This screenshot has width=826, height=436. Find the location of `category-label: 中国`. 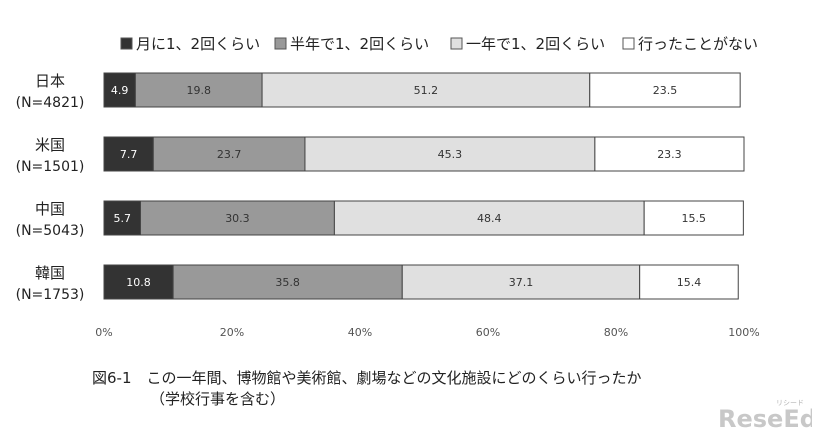

category-label: 中国 is located at coordinates (50, 209).